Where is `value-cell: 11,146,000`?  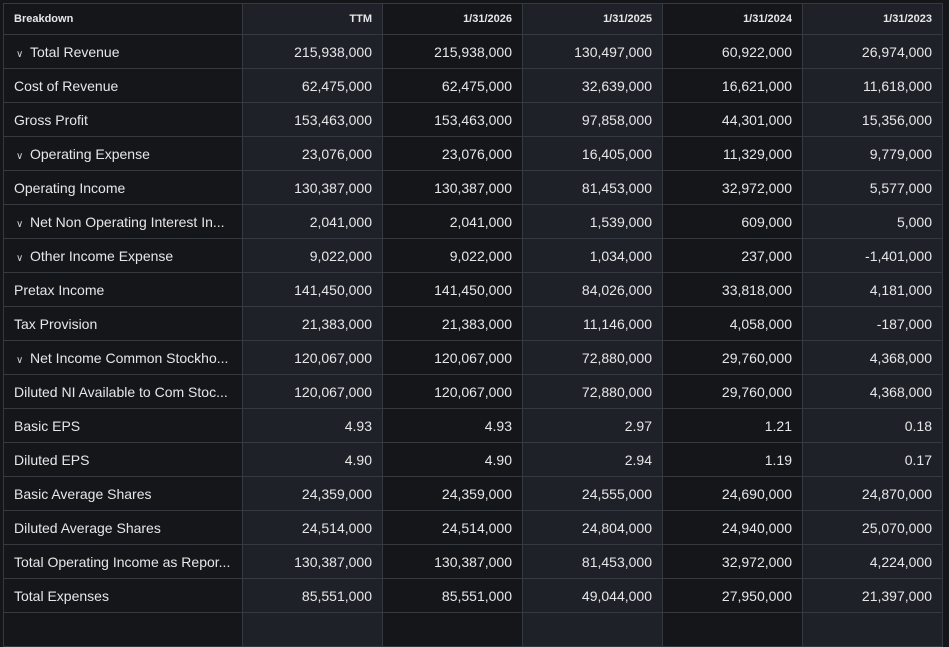
value-cell: 11,146,000 is located at coordinates (592, 323).